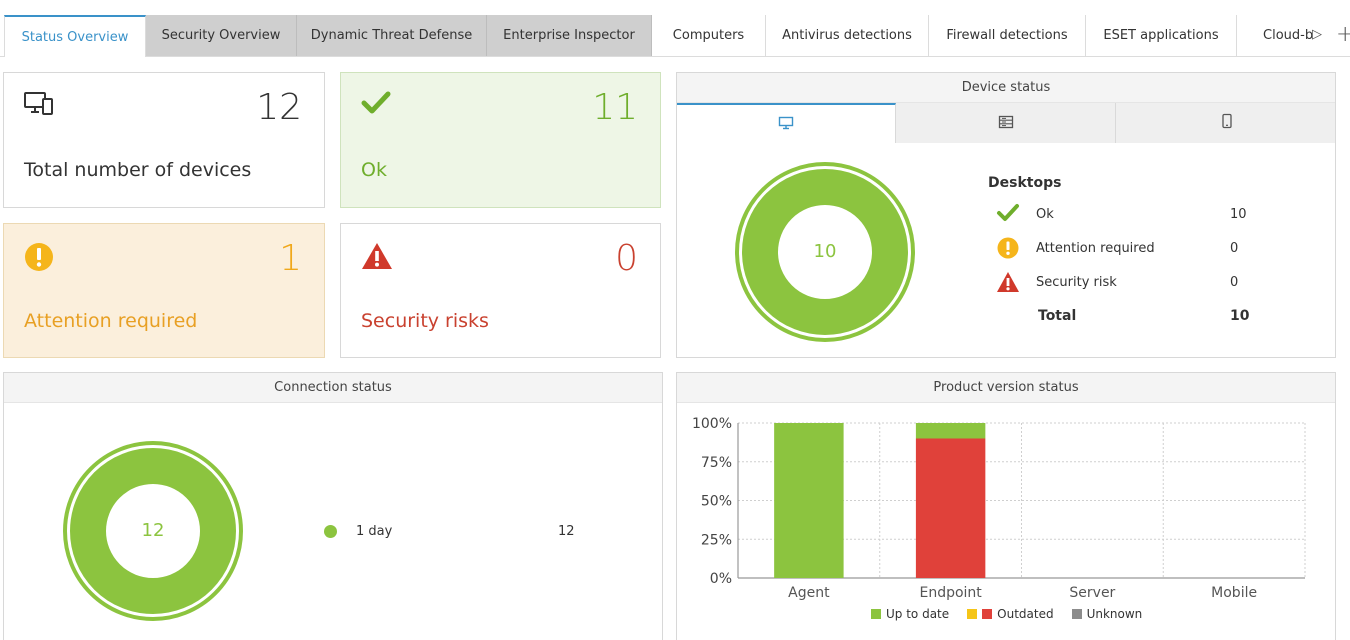  I want to click on legend-swatch-unknown, so click(1076, 614).